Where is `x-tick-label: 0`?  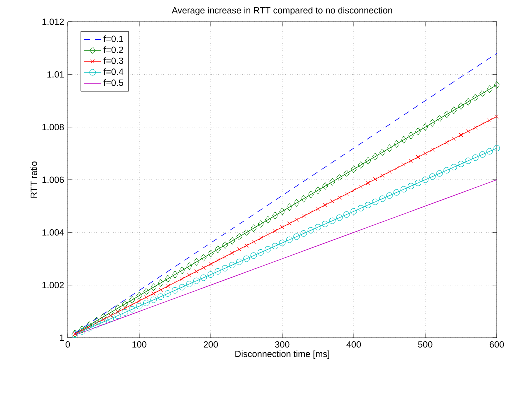
x-tick-label: 0 is located at coordinates (68, 345).